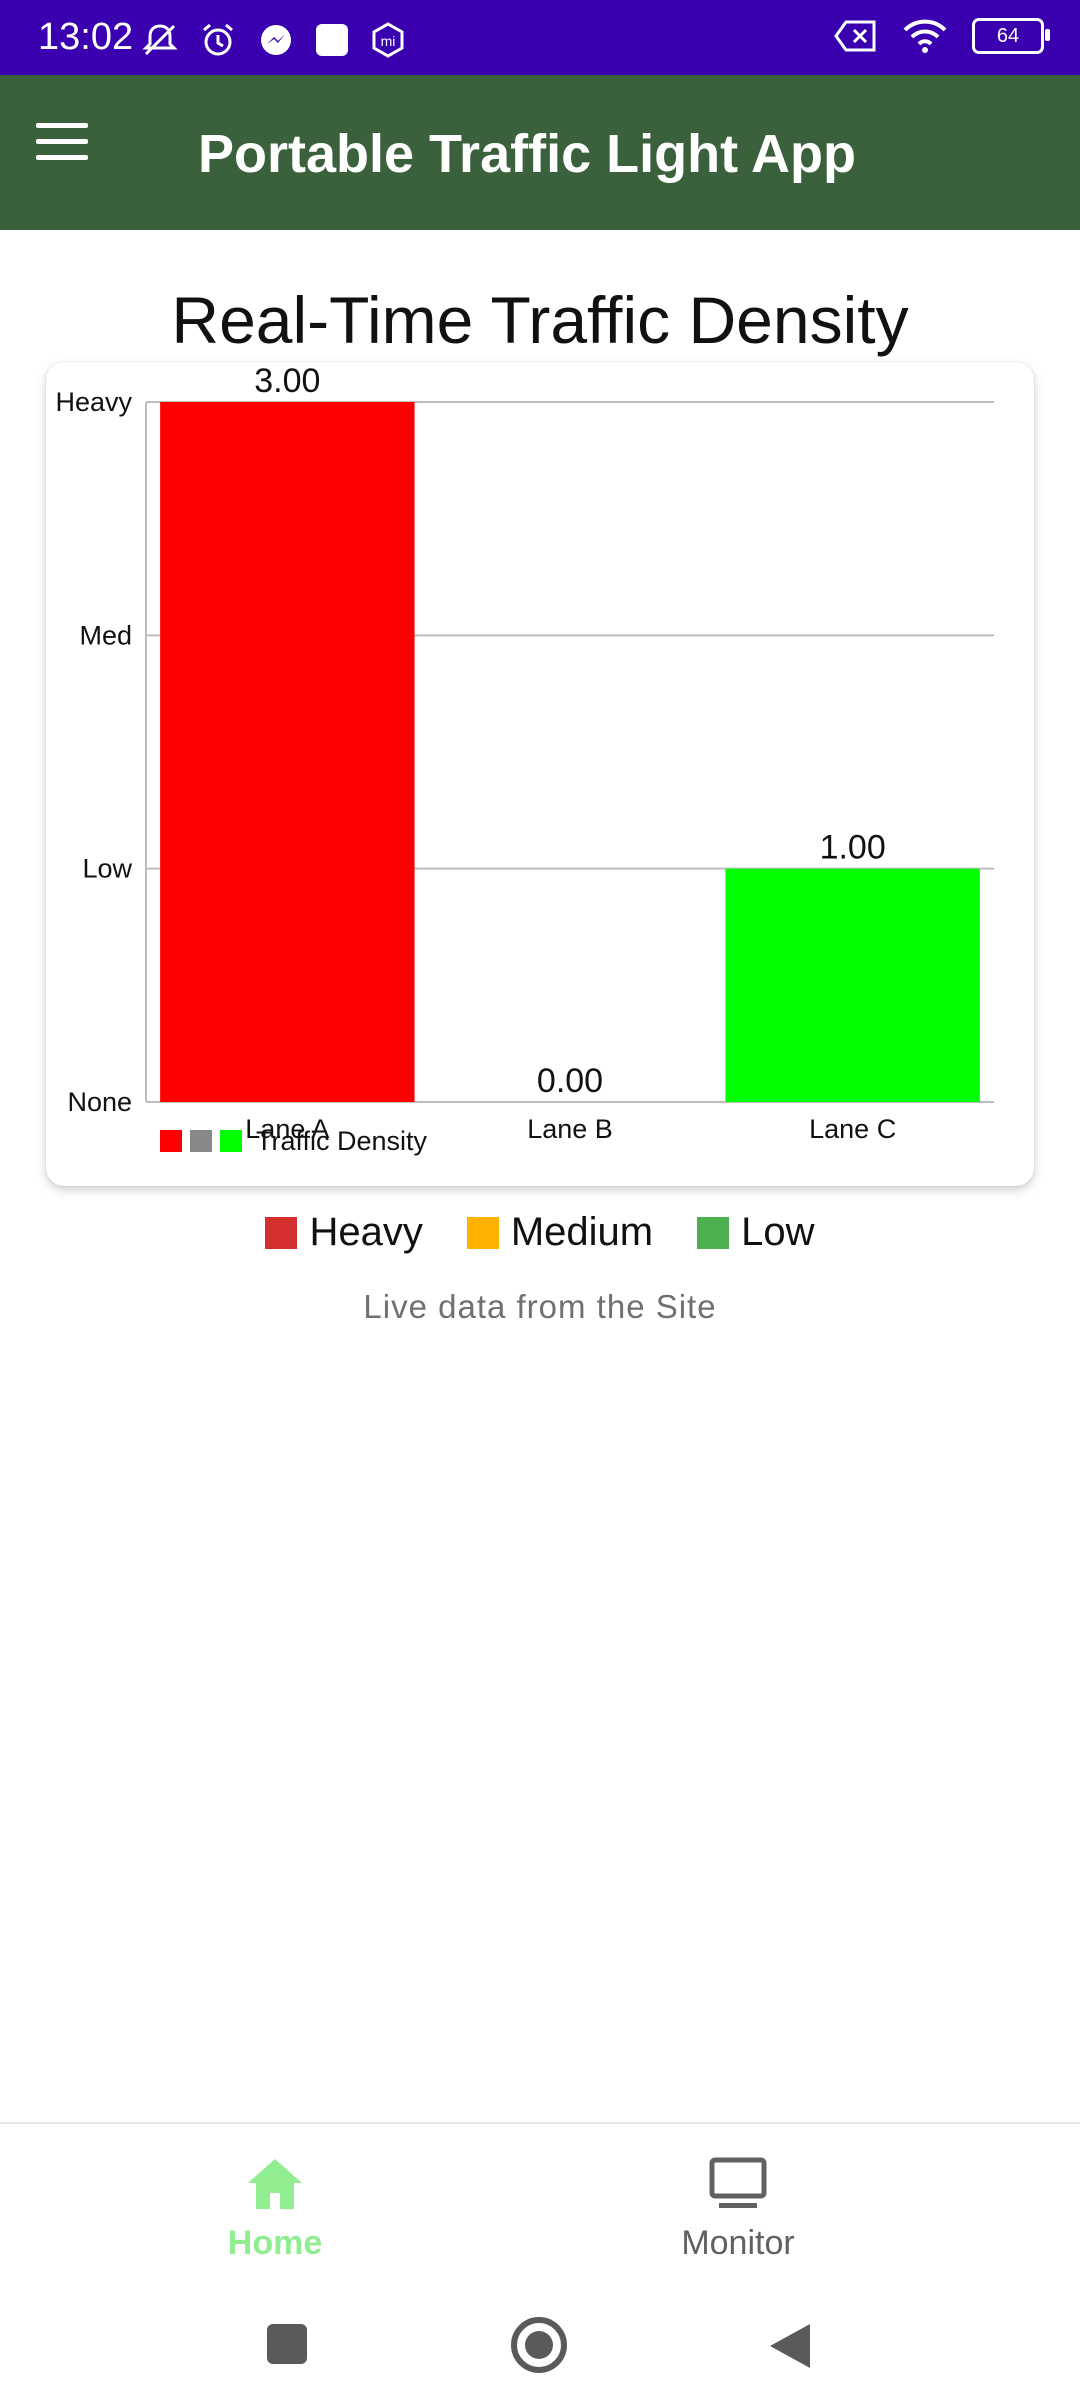 Image resolution: width=1080 pixels, height=2408 pixels. What do you see at coordinates (790, 2346) in the screenshot?
I see `back-icon` at bounding box center [790, 2346].